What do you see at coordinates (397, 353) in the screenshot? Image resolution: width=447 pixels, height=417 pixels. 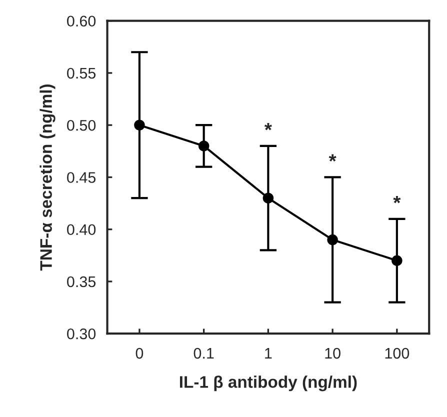 I see `x-tick-label: 100` at bounding box center [397, 353].